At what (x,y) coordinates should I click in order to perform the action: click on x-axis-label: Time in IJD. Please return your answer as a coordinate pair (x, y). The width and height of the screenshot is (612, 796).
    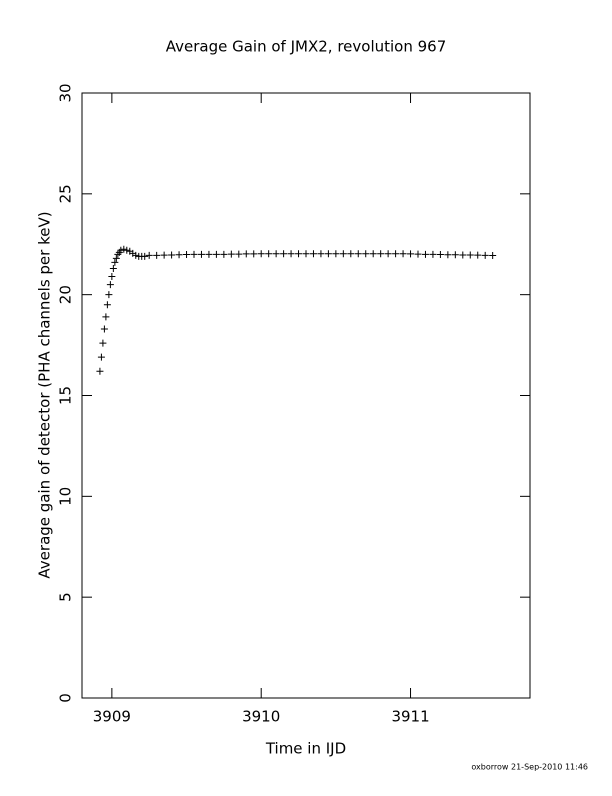
    Looking at the image, I should click on (305, 749).